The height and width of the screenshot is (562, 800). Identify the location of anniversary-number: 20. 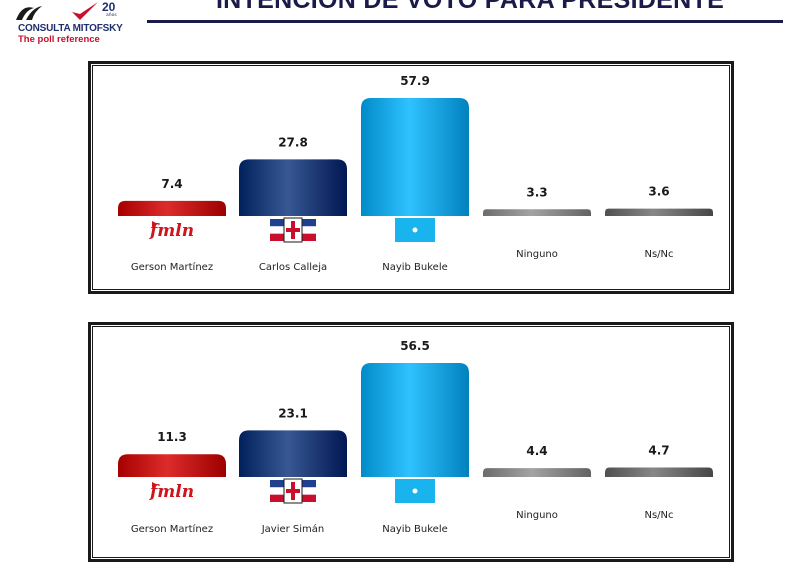
(109, 7).